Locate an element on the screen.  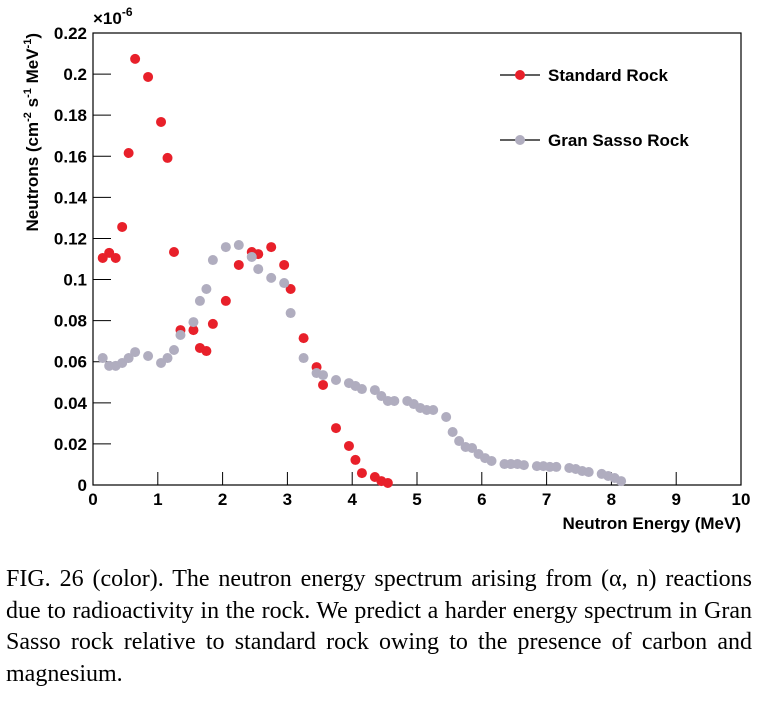
y-tick-label: 0.18 is located at coordinates (70, 115).